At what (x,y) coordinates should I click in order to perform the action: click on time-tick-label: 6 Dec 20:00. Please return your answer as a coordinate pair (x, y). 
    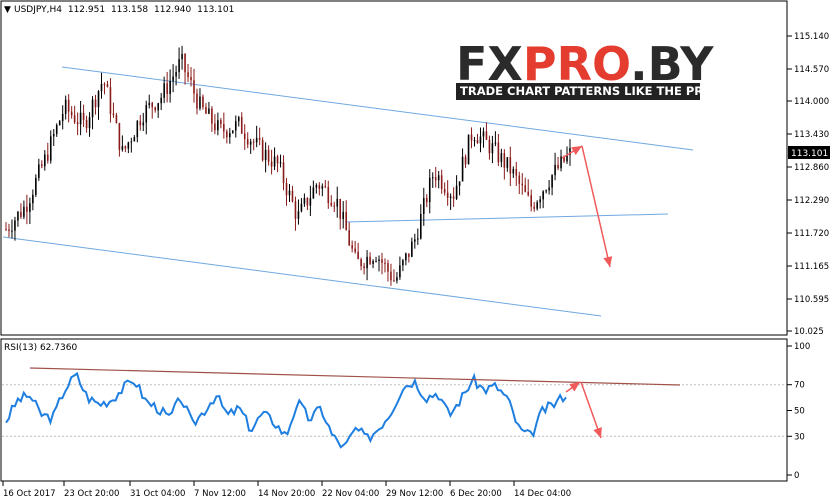
    Looking at the image, I should click on (476, 494).